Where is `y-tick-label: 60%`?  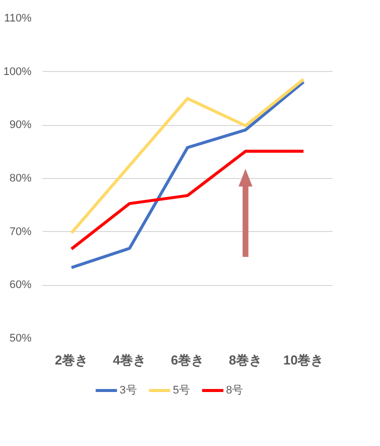
y-tick-label: 60% is located at coordinates (20, 285).